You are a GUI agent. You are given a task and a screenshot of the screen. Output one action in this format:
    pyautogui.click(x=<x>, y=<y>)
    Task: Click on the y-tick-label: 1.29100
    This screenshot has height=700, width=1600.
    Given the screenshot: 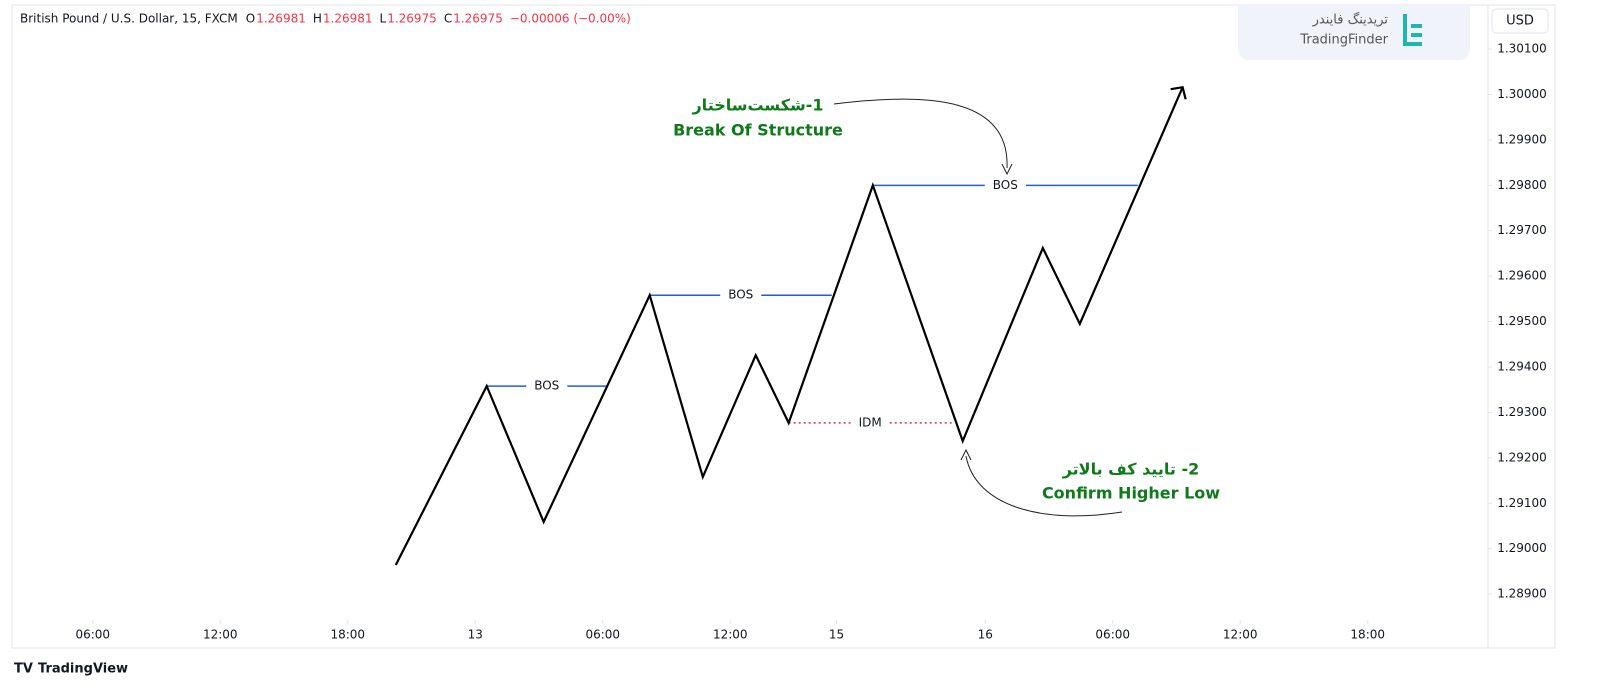 What is the action you would take?
    pyautogui.click(x=1522, y=503)
    